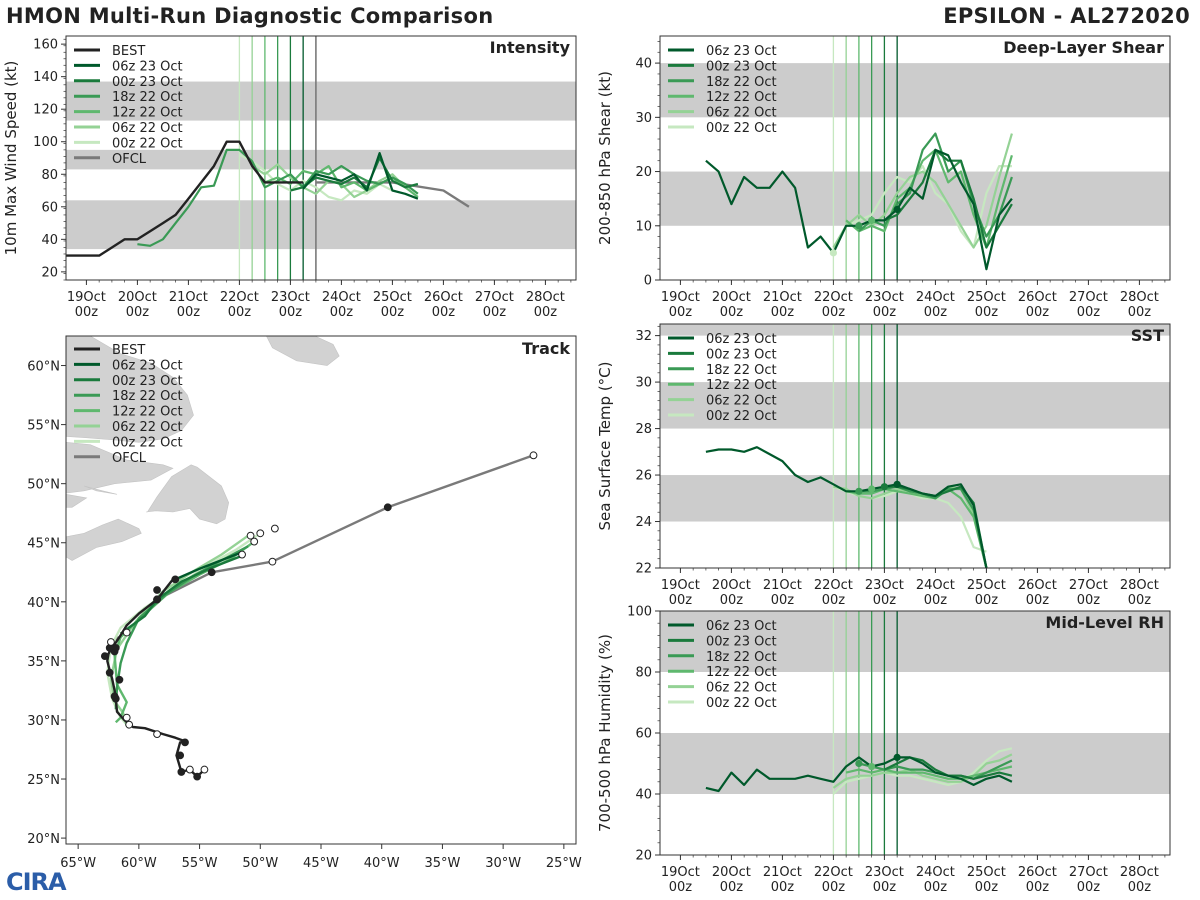 This screenshot has height=900, width=1200. I want to click on track-xtick-label: 45°W, so click(321, 863).